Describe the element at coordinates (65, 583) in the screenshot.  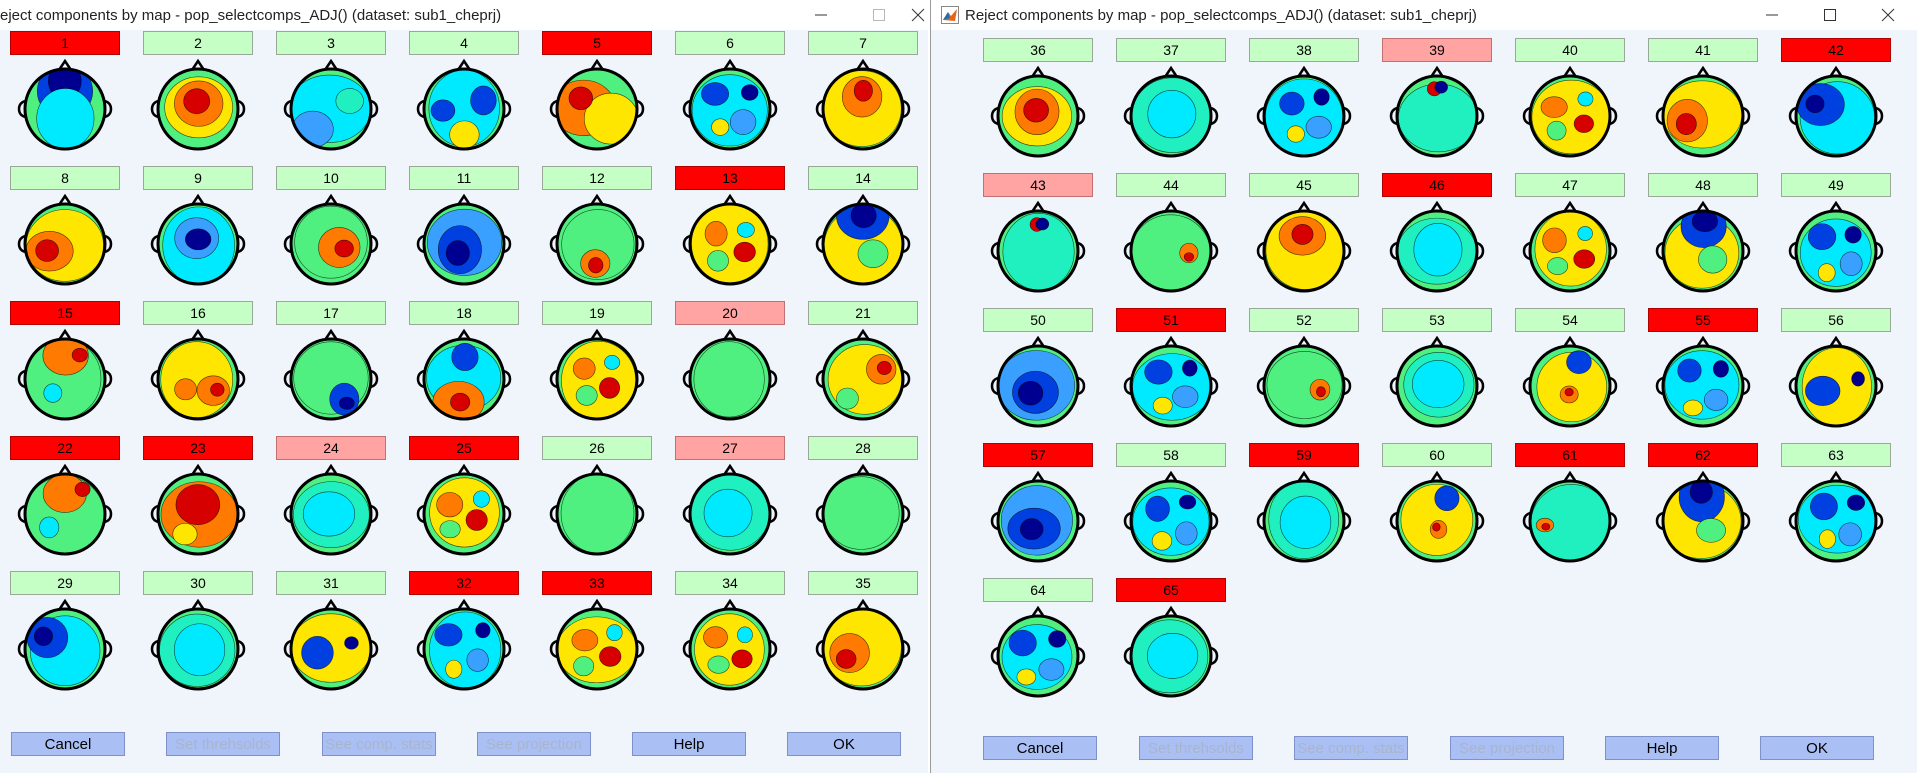
I see `component-status-button: 29` at that location.